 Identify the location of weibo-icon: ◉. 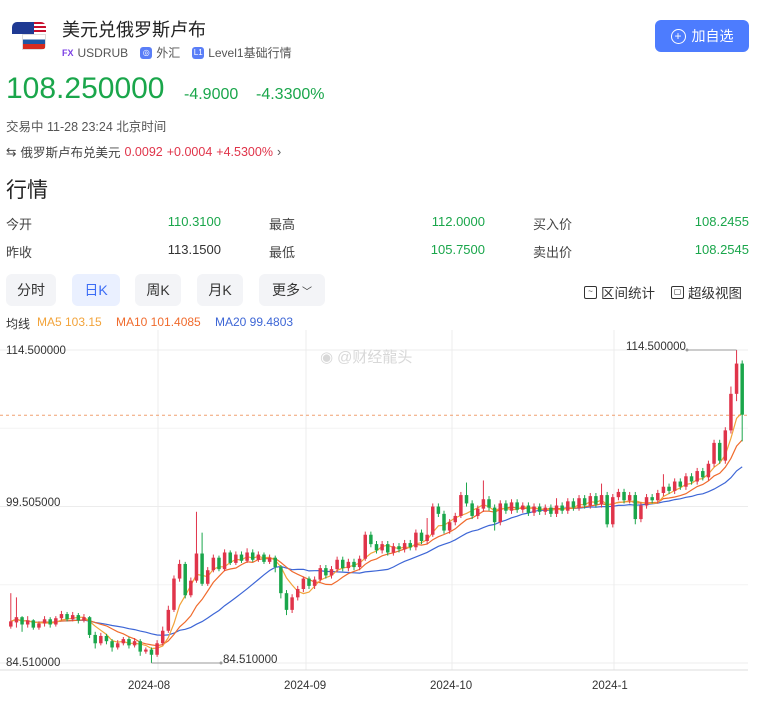
(327, 357).